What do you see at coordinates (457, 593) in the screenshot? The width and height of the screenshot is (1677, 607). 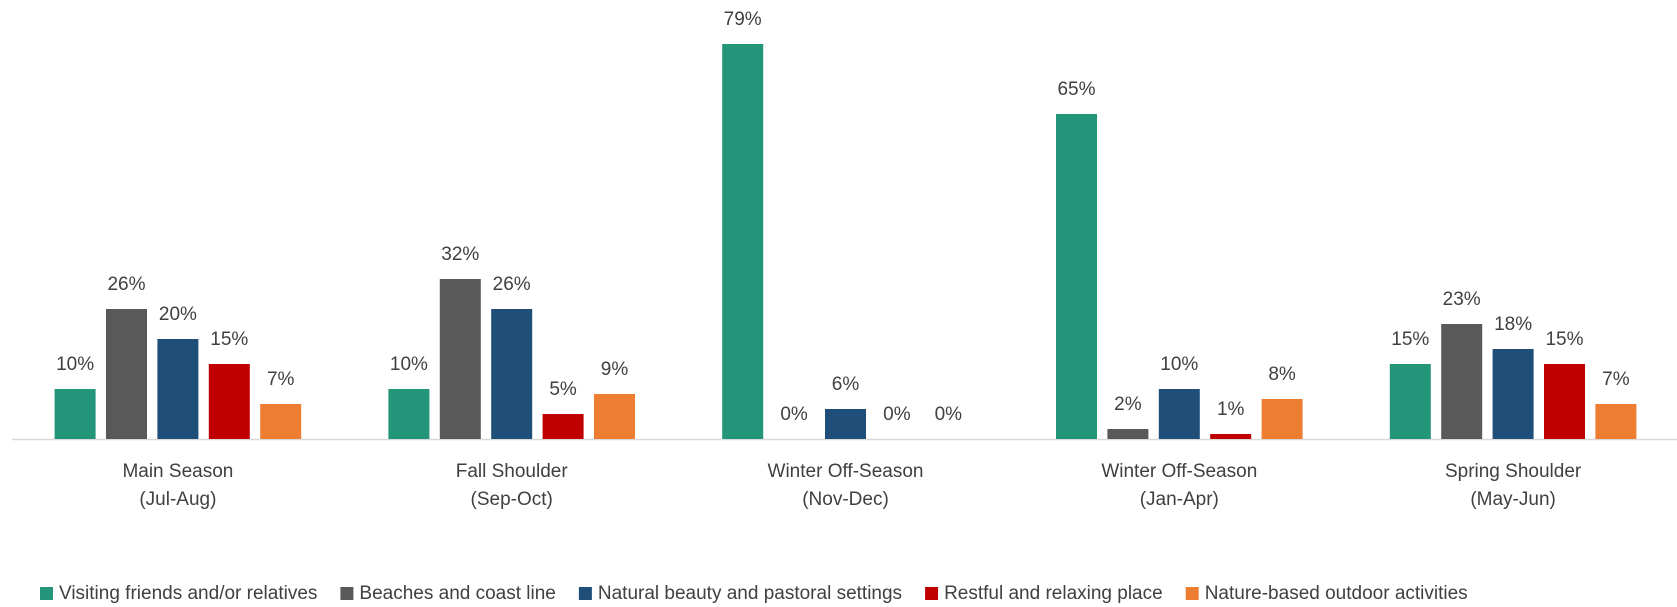 I see `legend-label: Beaches and coast line` at bounding box center [457, 593].